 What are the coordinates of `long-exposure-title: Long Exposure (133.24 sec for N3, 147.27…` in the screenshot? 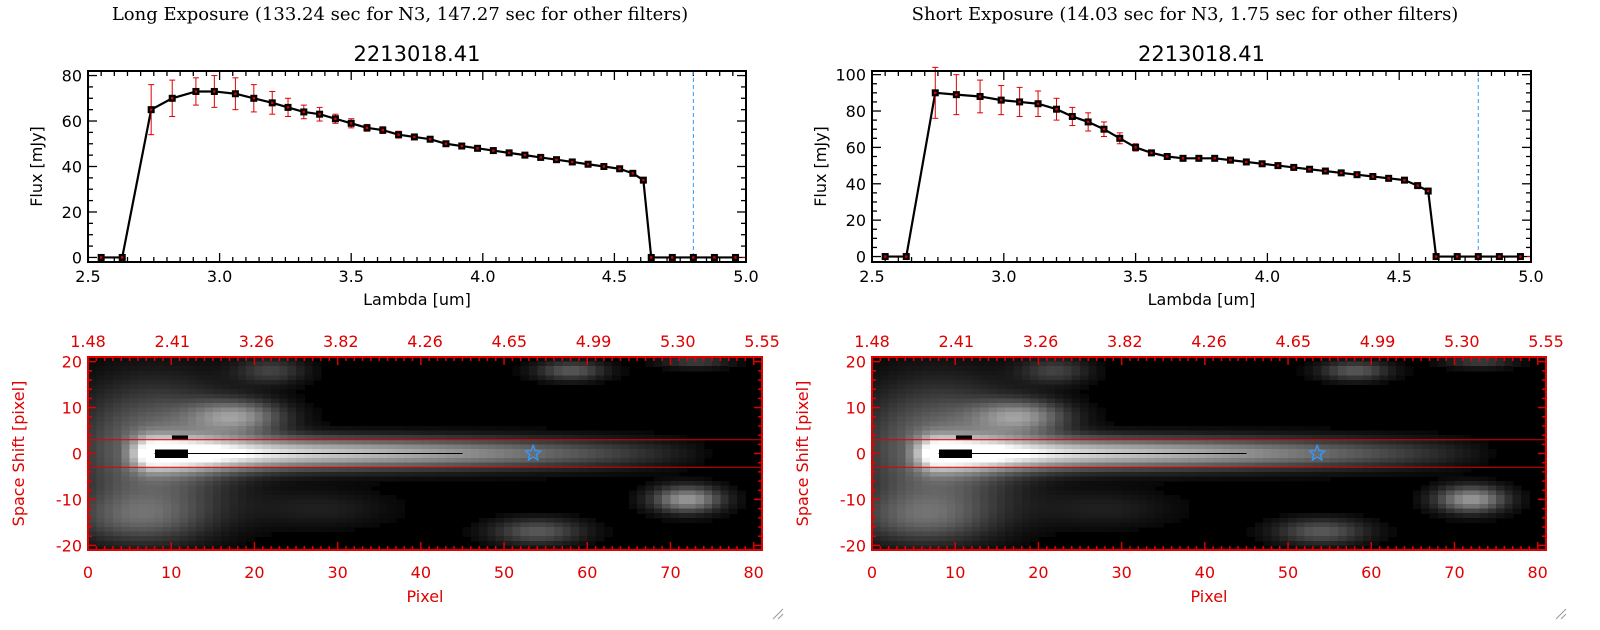 It's located at (400, 14).